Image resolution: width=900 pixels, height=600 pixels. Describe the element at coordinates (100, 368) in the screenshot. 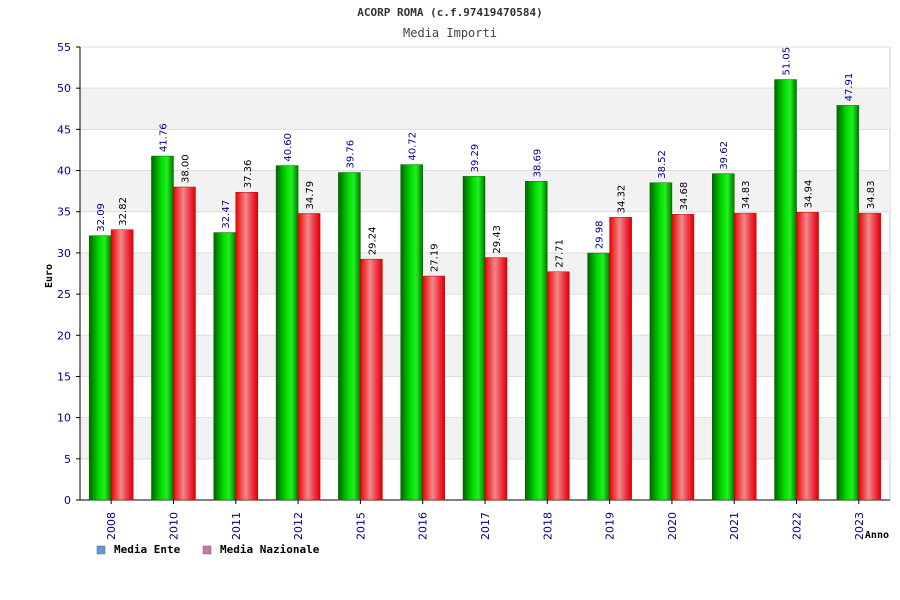

I see `bar-media-ente-2008` at that location.